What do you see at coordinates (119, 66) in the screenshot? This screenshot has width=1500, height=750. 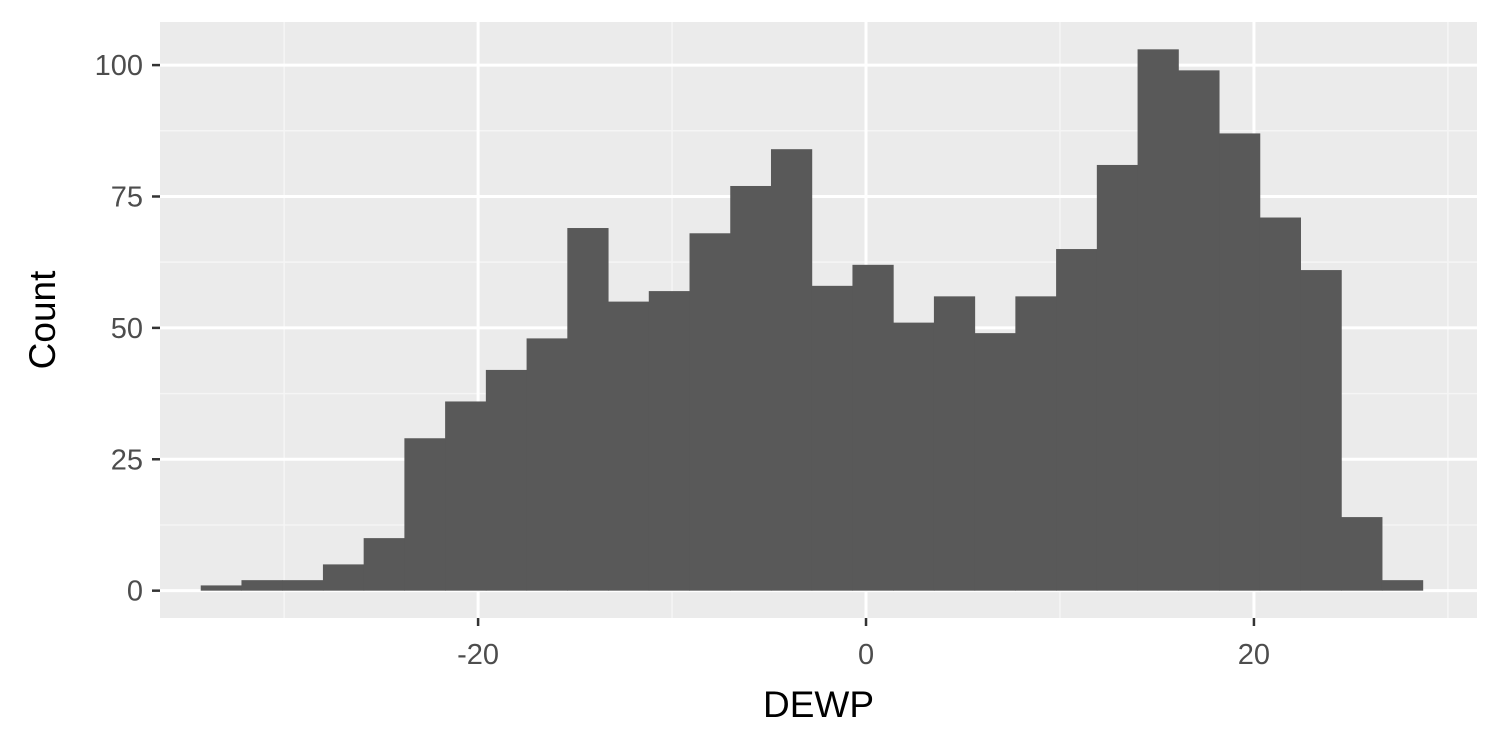 I see `y-tick-label: 100` at bounding box center [119, 66].